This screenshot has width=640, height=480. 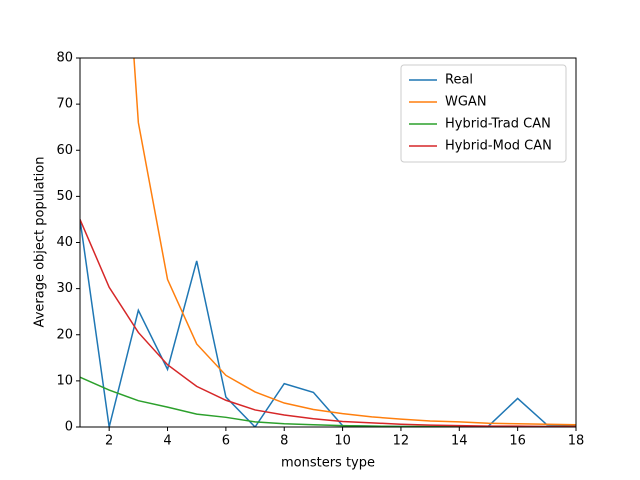 I want to click on legend-label: Real, so click(x=459, y=80).